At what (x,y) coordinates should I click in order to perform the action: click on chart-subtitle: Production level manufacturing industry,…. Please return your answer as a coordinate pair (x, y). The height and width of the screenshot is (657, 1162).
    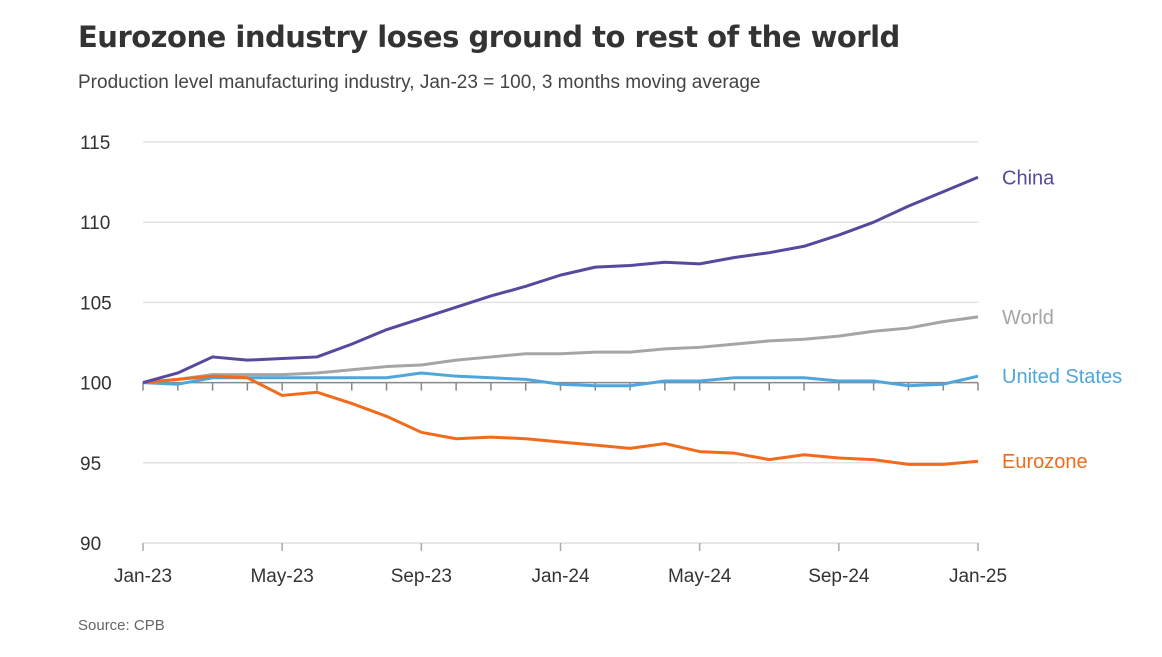
    Looking at the image, I should click on (419, 82).